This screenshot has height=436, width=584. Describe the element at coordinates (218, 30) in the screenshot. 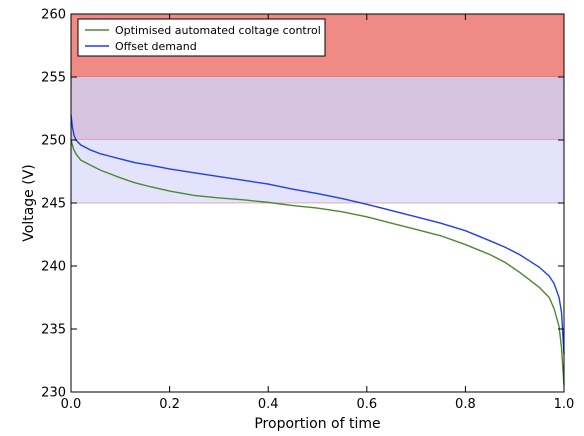

I see `legend-label-0: Optimised automated coltage control` at that location.